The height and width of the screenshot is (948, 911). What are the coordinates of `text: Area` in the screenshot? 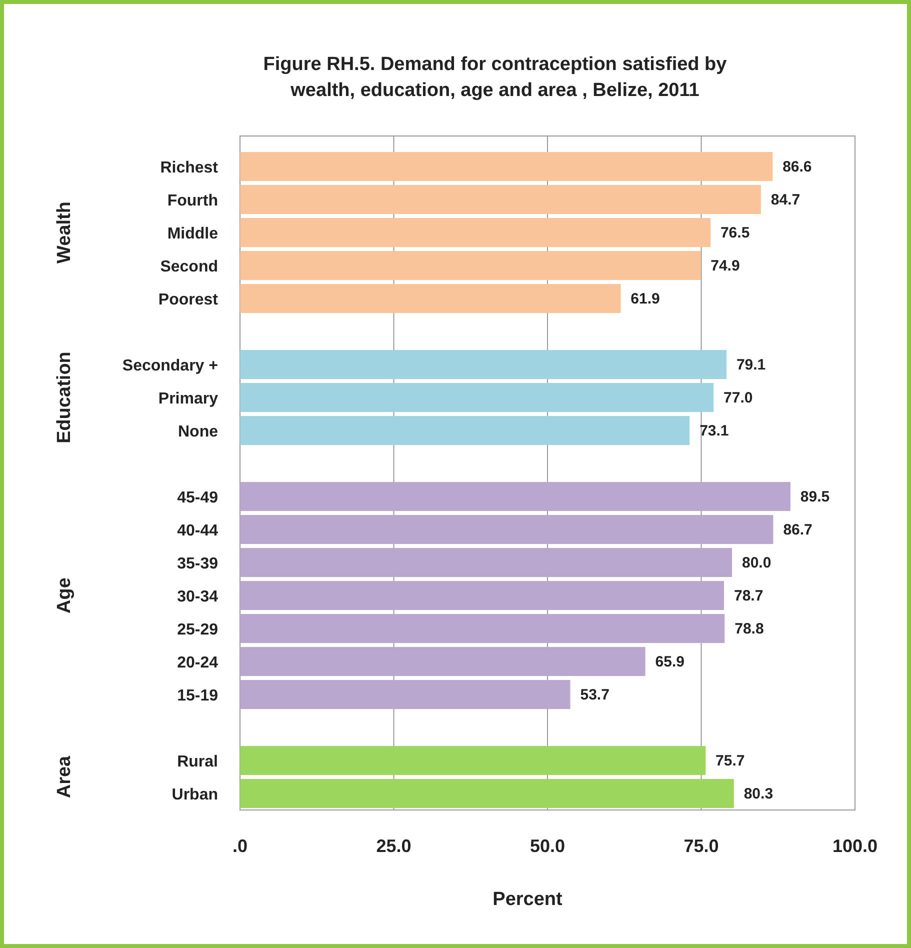 It's located at (64, 776).